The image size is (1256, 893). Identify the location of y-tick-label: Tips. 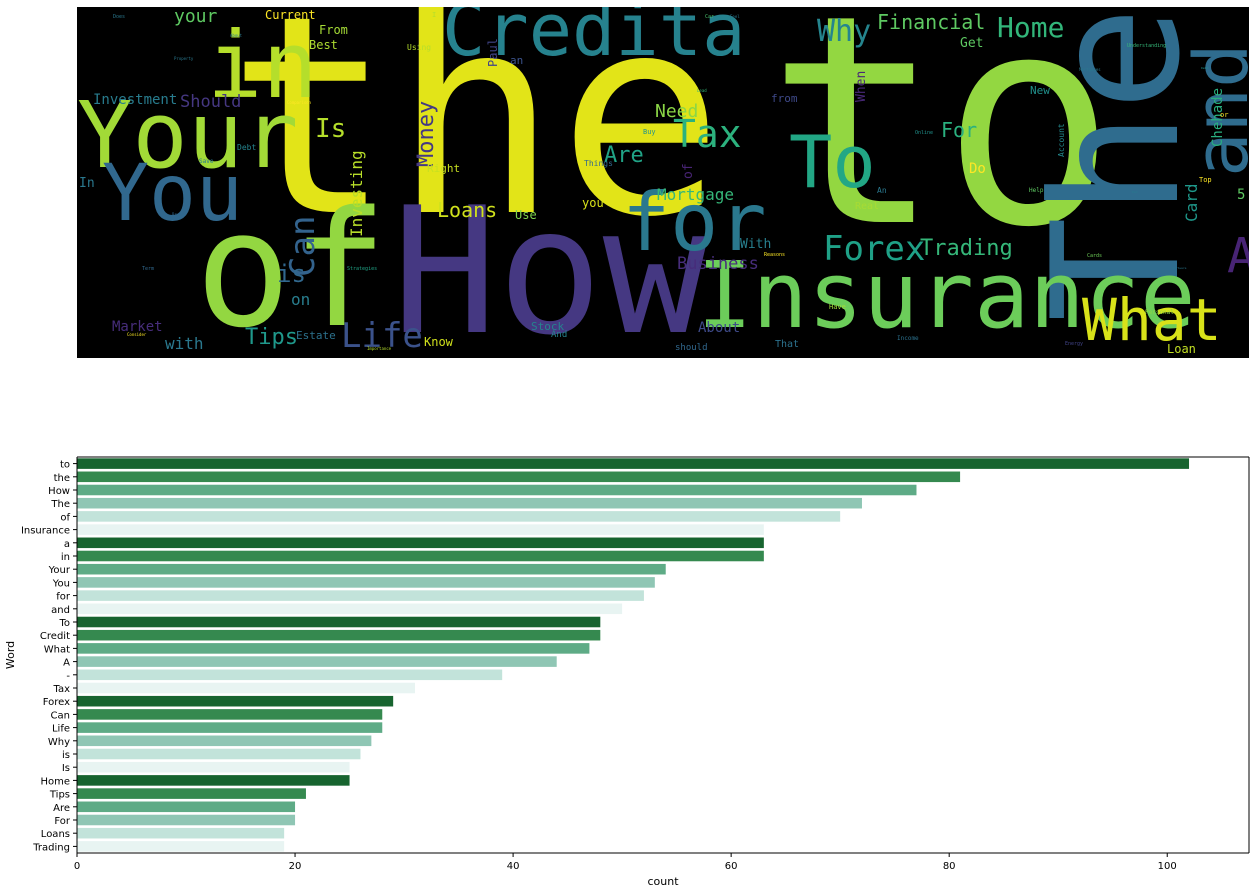
(59, 795).